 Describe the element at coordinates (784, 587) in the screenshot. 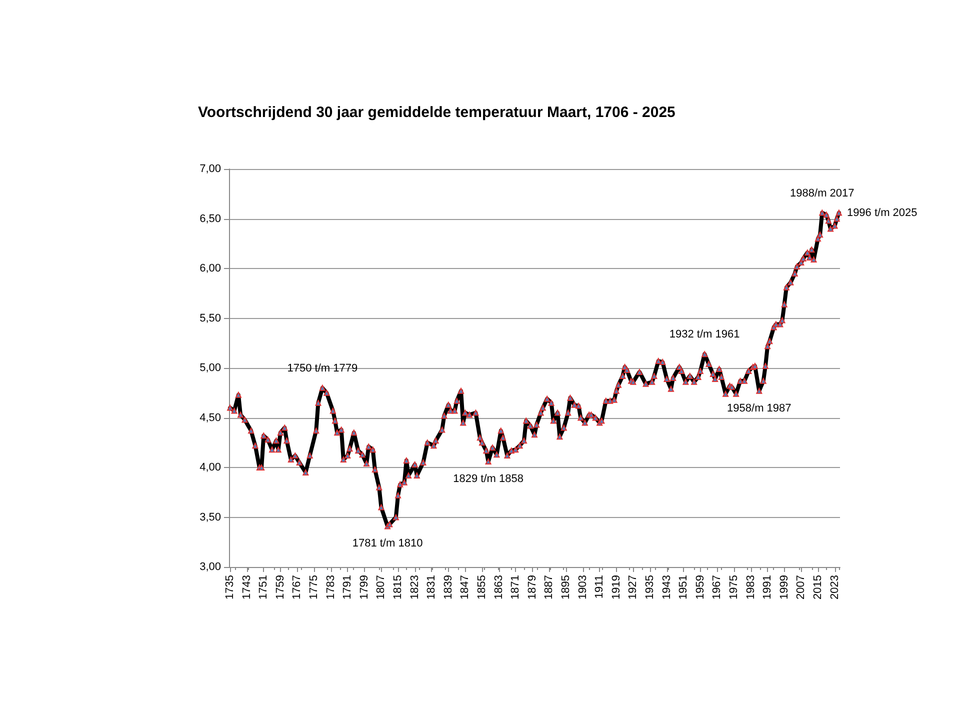

I see `x-tick-label: 1999` at that location.